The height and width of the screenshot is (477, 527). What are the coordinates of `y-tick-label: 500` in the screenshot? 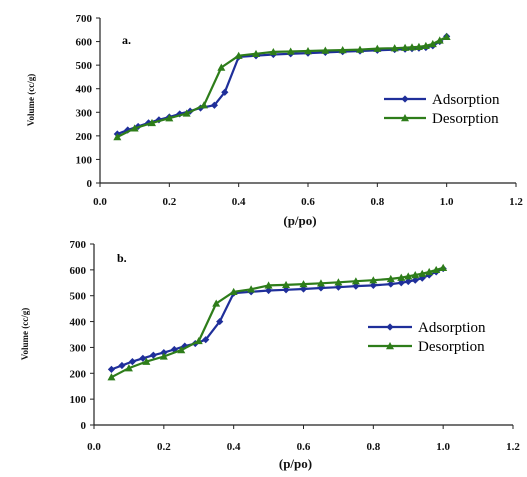 It's located at (78, 297).